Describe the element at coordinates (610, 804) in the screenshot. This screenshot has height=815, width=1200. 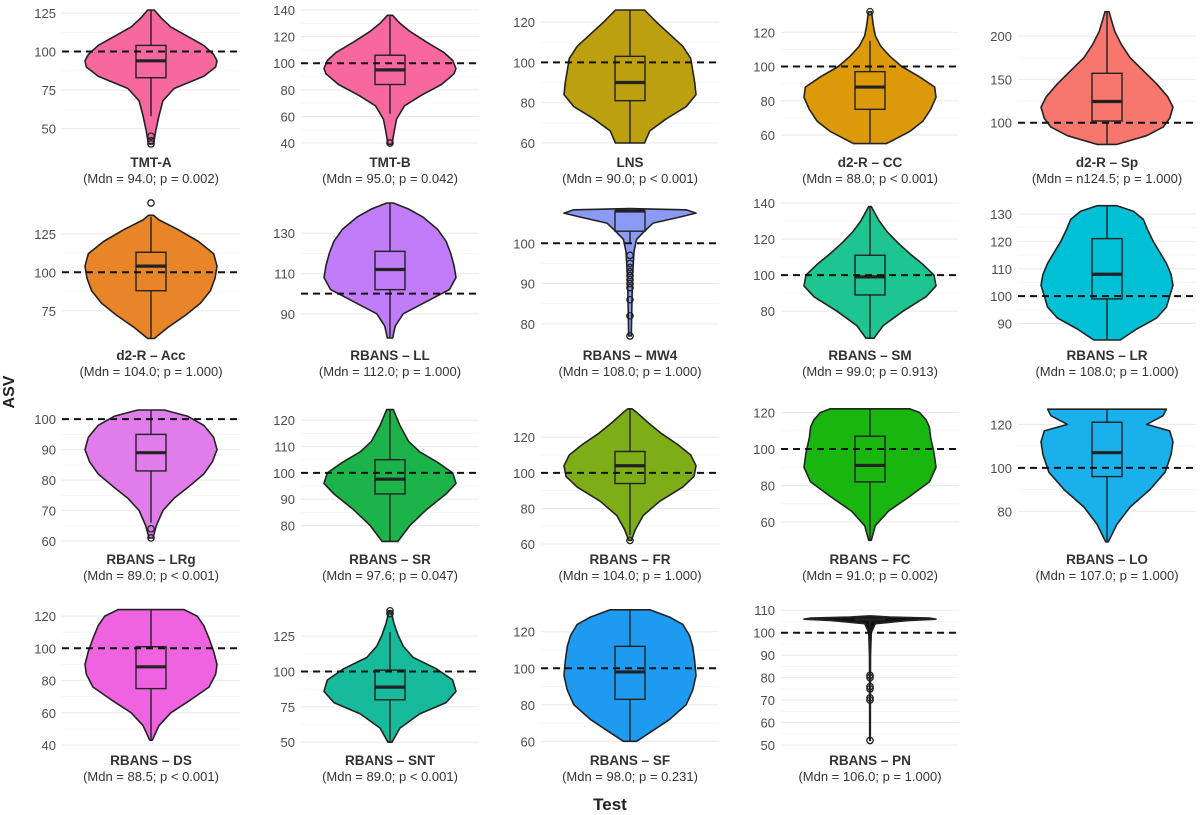
I see `x-axis-title: Test` at that location.